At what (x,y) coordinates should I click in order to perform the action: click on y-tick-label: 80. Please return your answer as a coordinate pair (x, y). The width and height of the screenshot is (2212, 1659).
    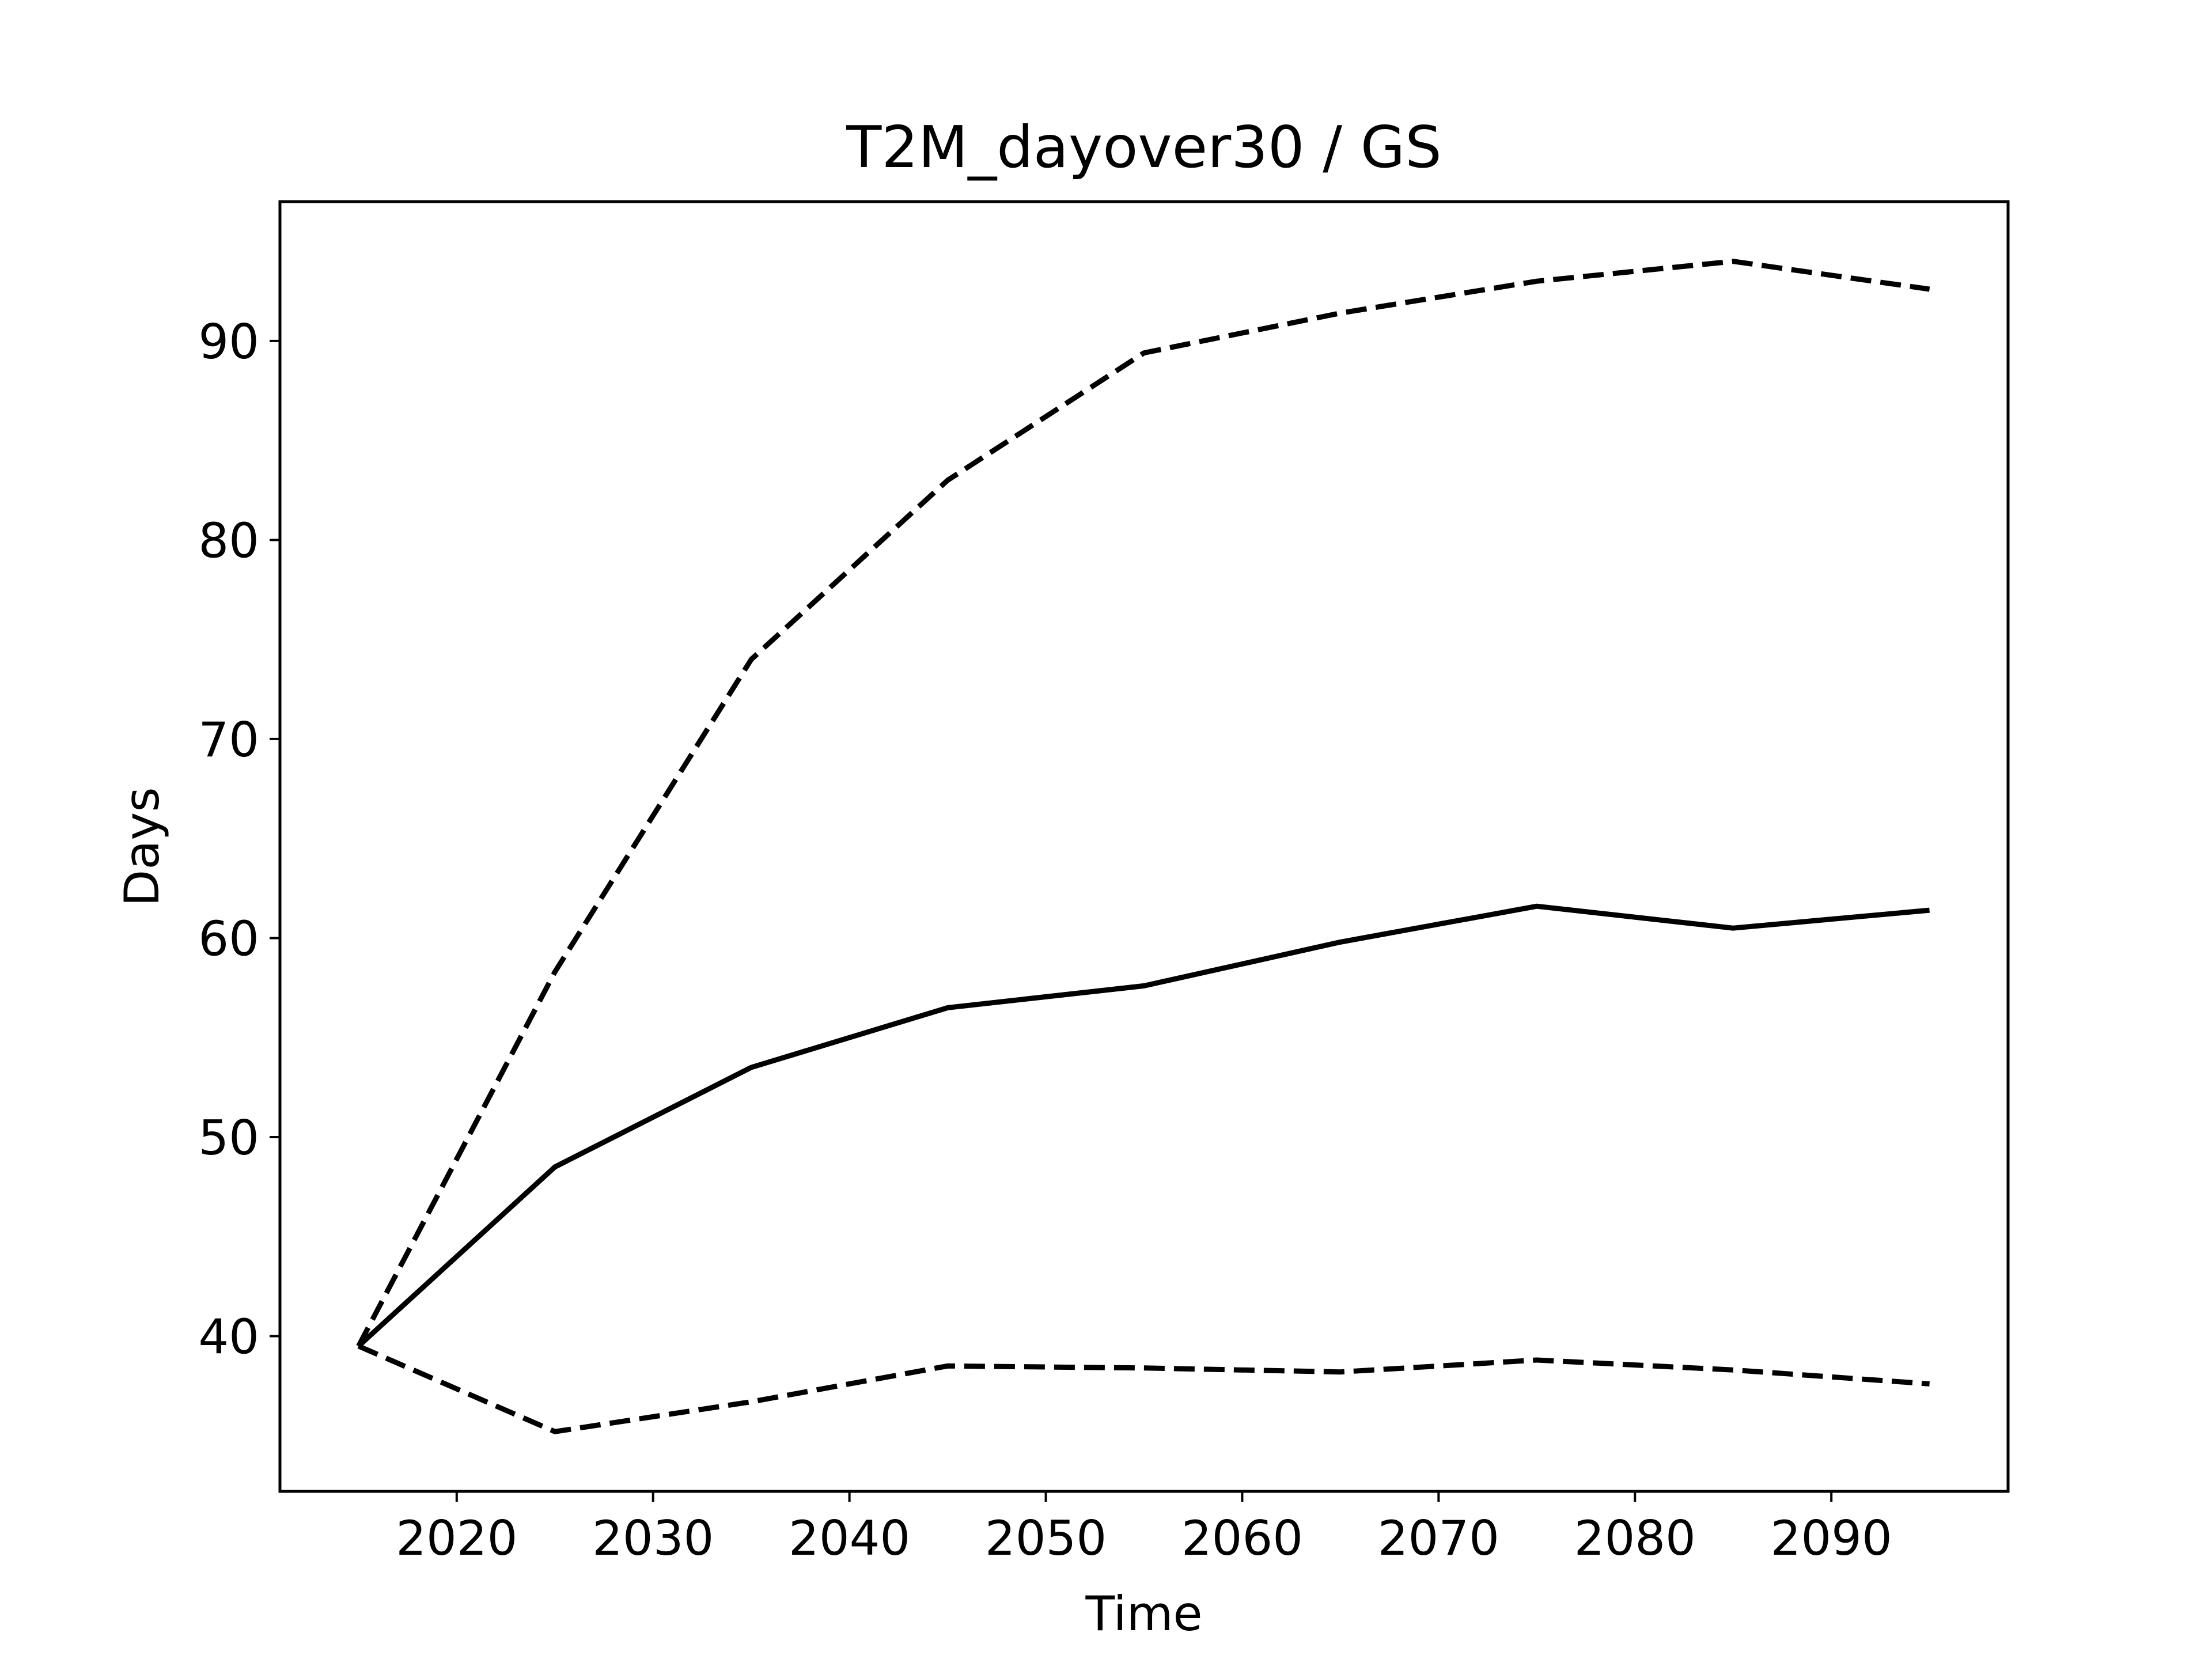
    Looking at the image, I should click on (228, 541).